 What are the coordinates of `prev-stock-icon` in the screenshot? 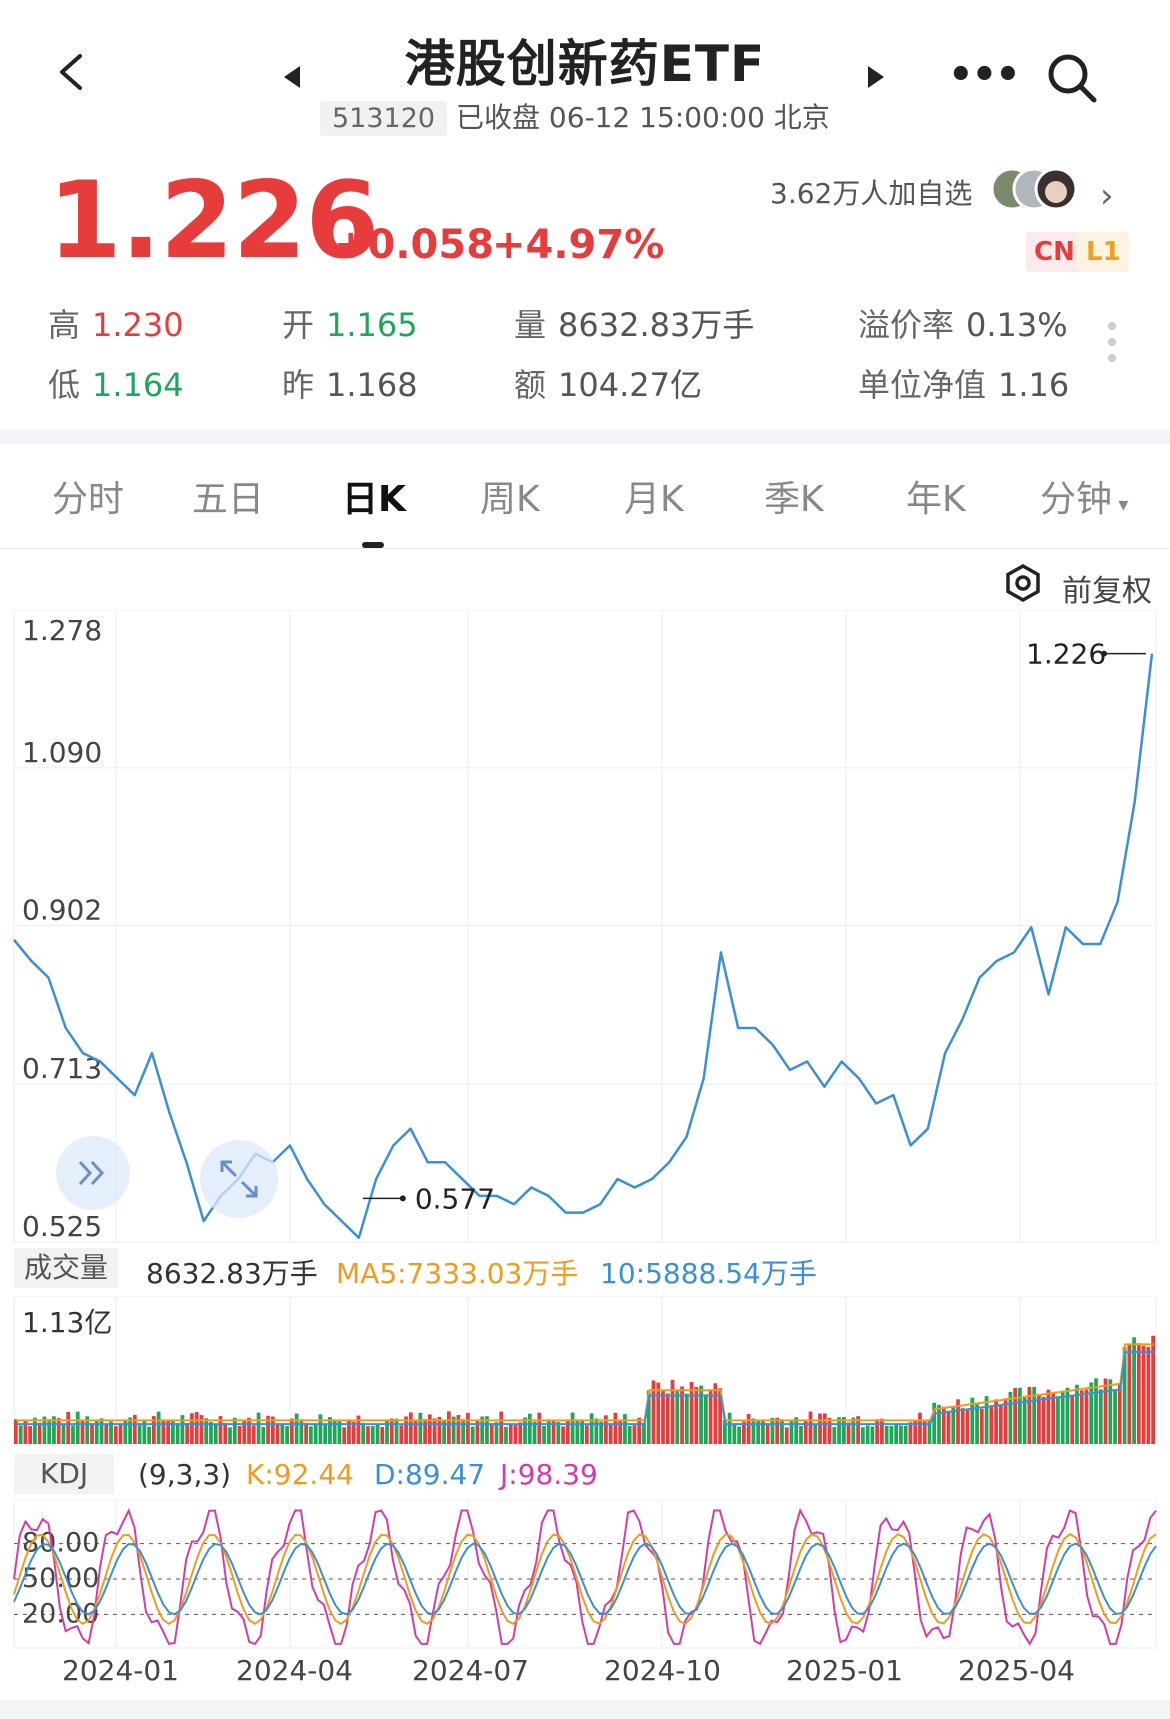 It's located at (292, 77).